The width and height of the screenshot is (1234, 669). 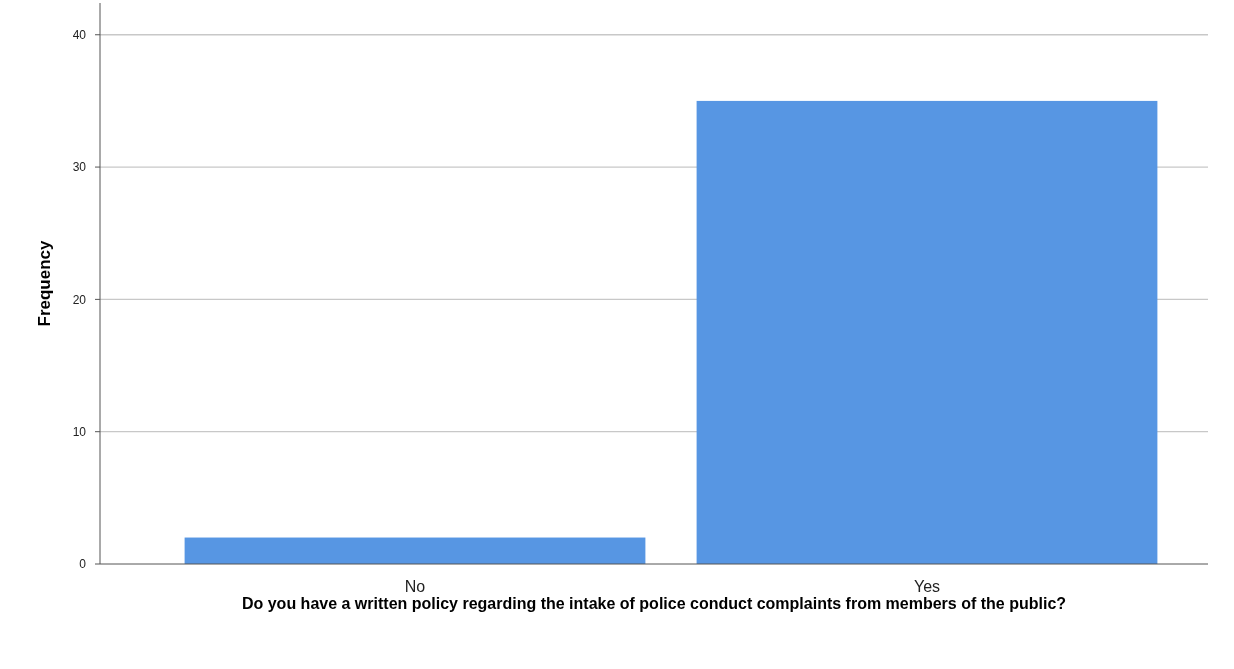 What do you see at coordinates (83, 564) in the screenshot?
I see `y-tick-label: 0` at bounding box center [83, 564].